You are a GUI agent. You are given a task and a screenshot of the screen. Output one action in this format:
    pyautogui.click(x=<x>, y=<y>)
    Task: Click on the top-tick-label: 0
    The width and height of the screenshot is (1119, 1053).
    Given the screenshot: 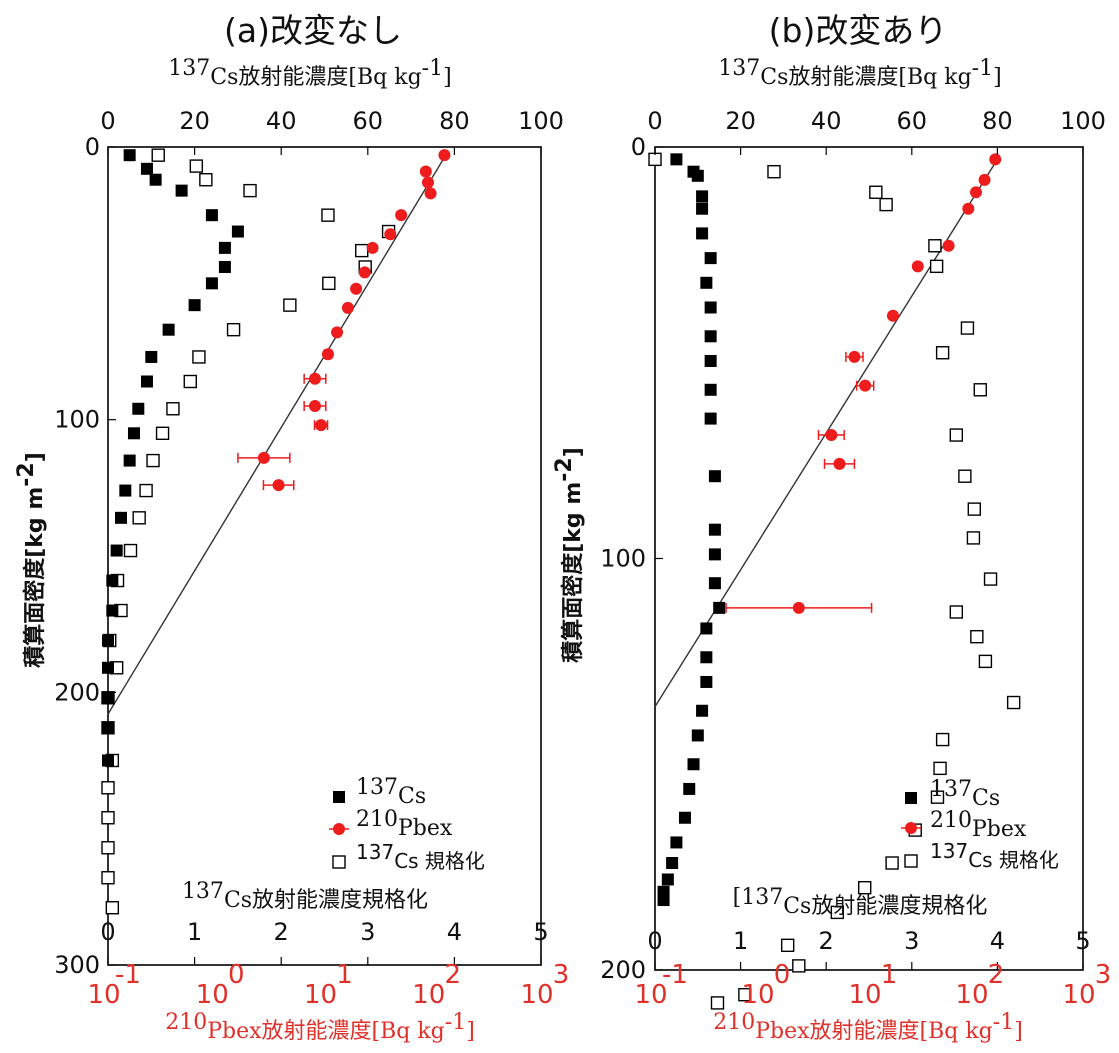 What is the action you would take?
    pyautogui.click(x=107, y=121)
    